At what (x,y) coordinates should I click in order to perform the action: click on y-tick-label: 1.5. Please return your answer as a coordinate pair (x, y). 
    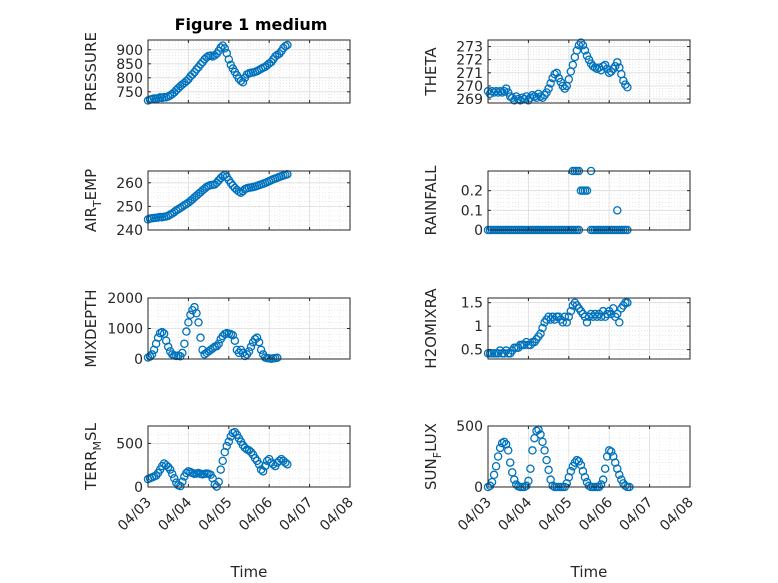
    Looking at the image, I should click on (472, 304).